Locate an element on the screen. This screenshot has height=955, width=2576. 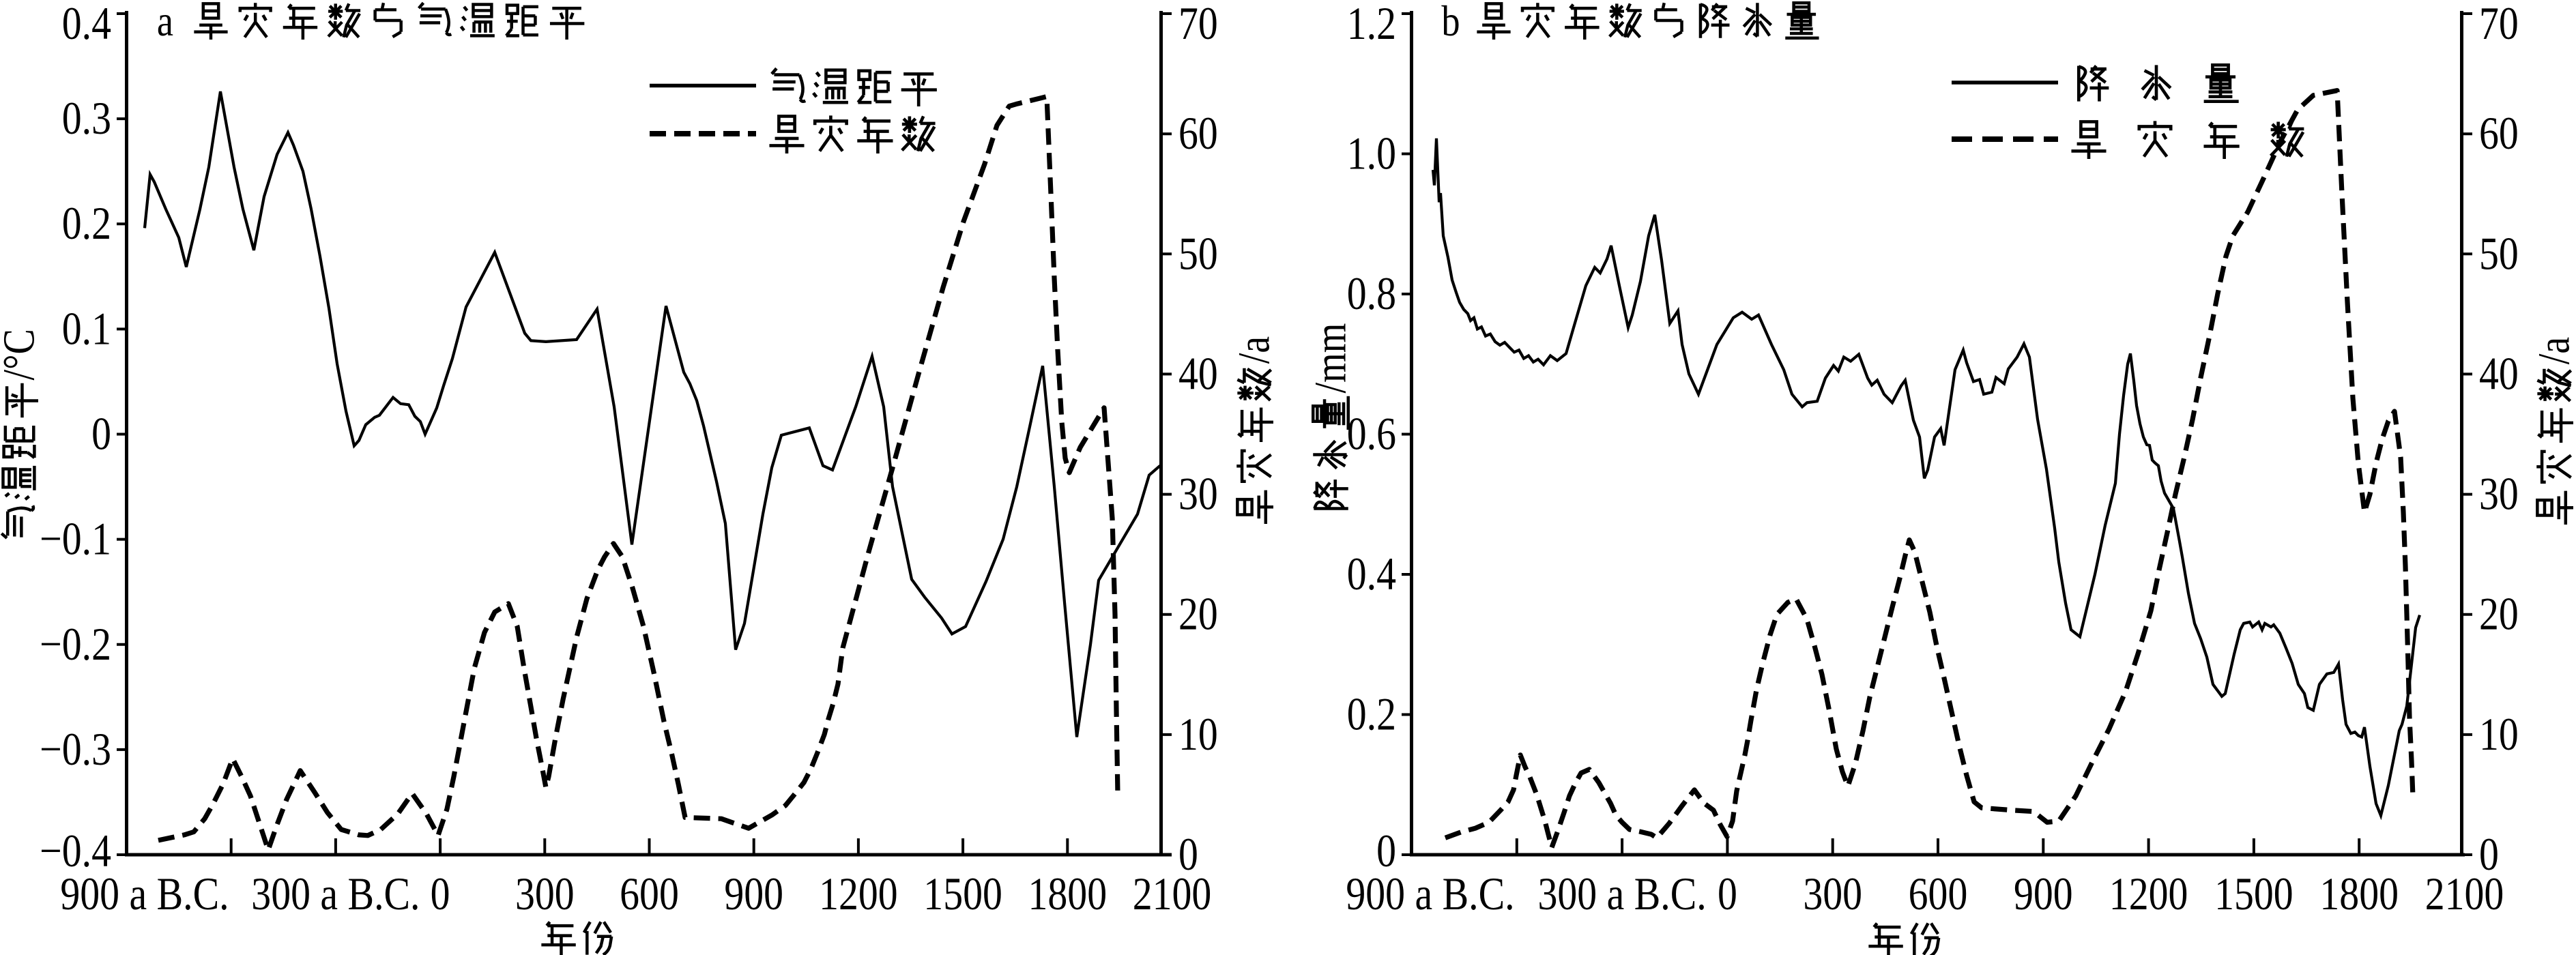
svg-text: −0.2 is located at coordinates (75, 643).